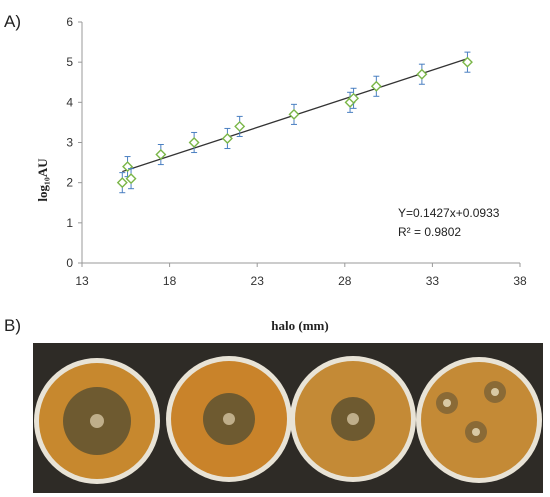  What do you see at coordinates (69, 22) in the screenshot?
I see `y-tick-label: 6` at bounding box center [69, 22].